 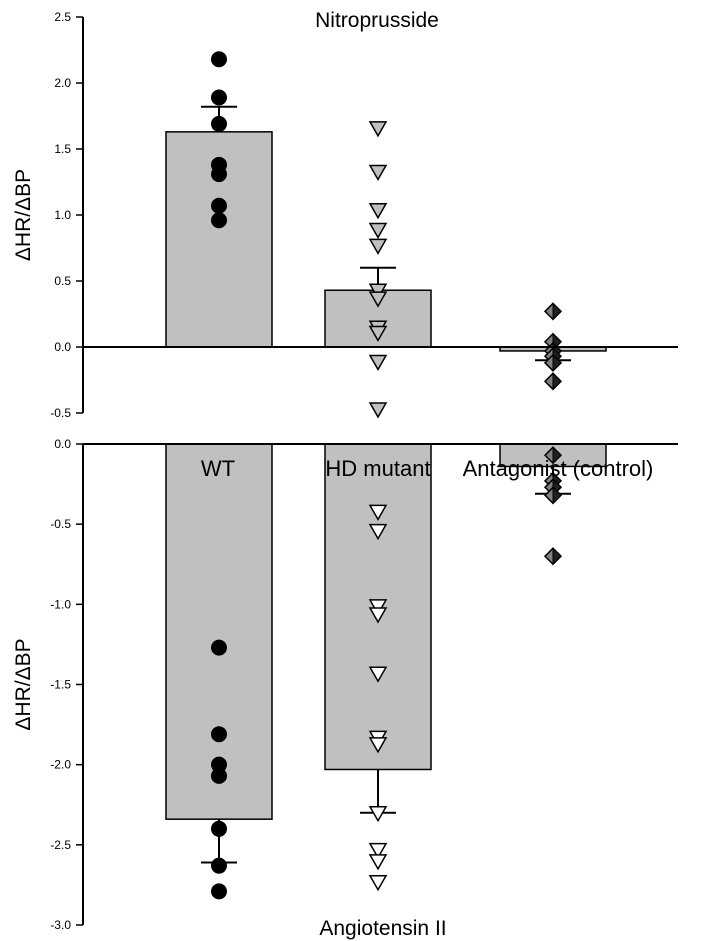 What do you see at coordinates (62, 215) in the screenshot?
I see `y-tick-label: 1.0` at bounding box center [62, 215].